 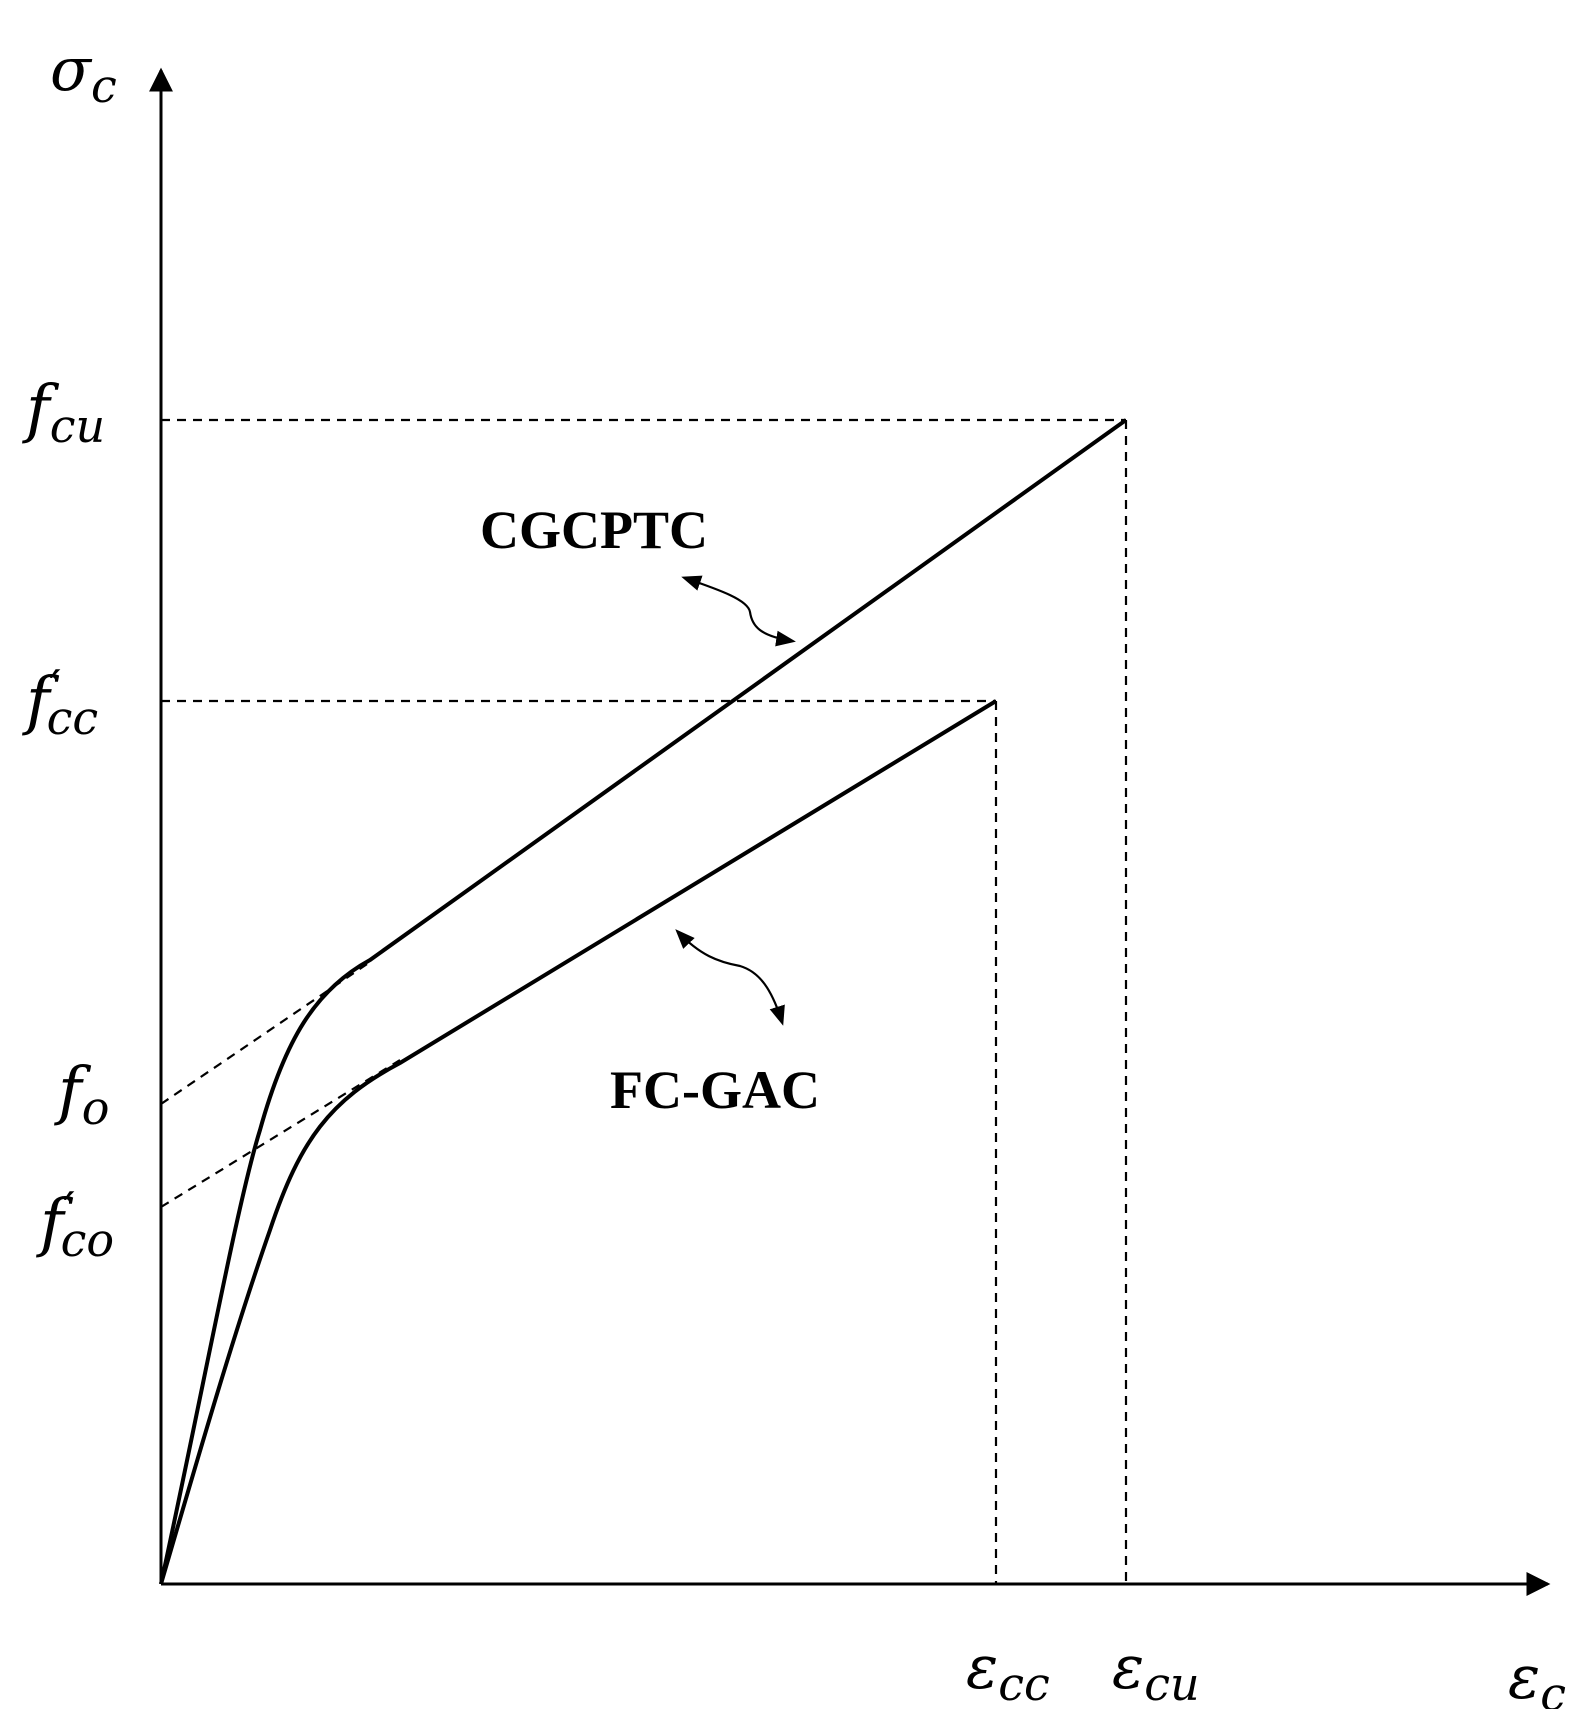 What do you see at coordinates (738, 611) in the screenshot?
I see `cgcptc-pointer` at bounding box center [738, 611].